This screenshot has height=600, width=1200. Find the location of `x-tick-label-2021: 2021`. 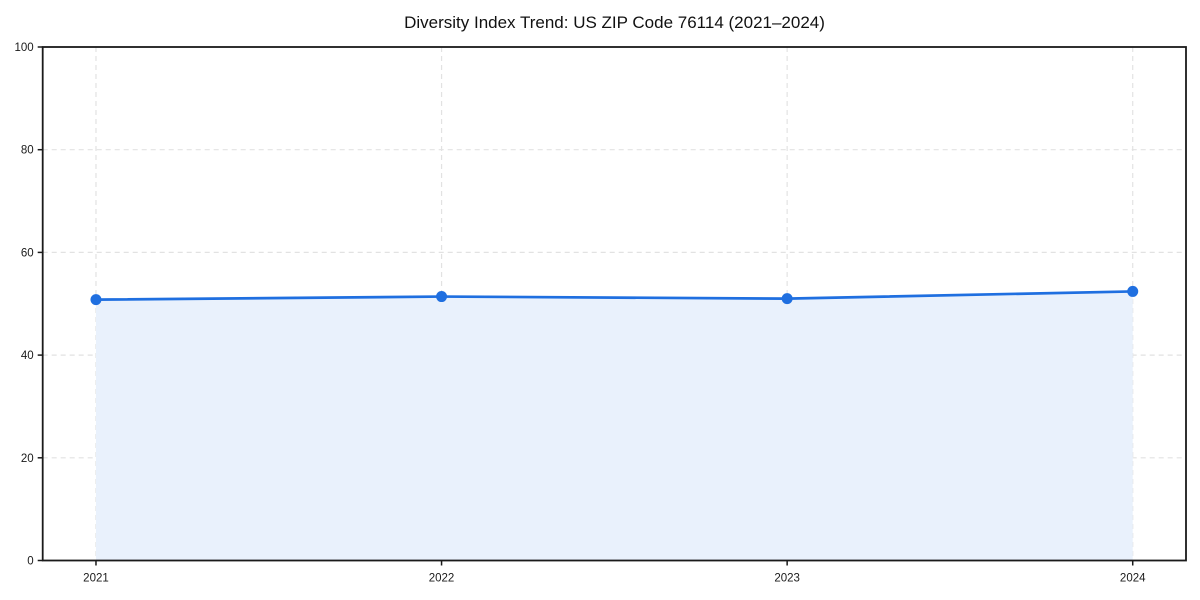

x-tick-label-2021: 2021 is located at coordinates (96, 579).